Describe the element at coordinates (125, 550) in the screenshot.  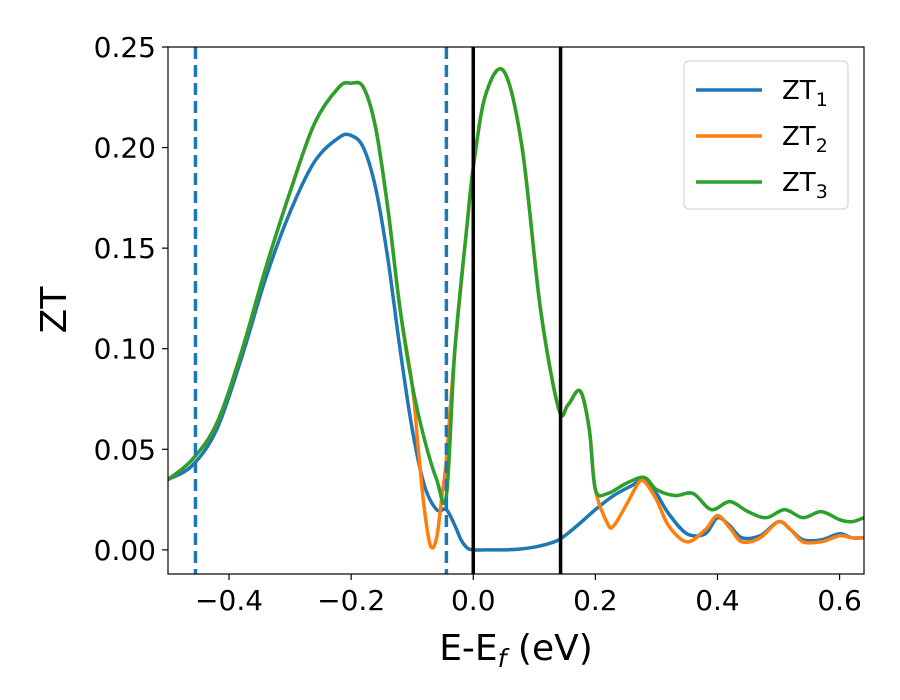
I see `y-tick-label: 0.00` at that location.